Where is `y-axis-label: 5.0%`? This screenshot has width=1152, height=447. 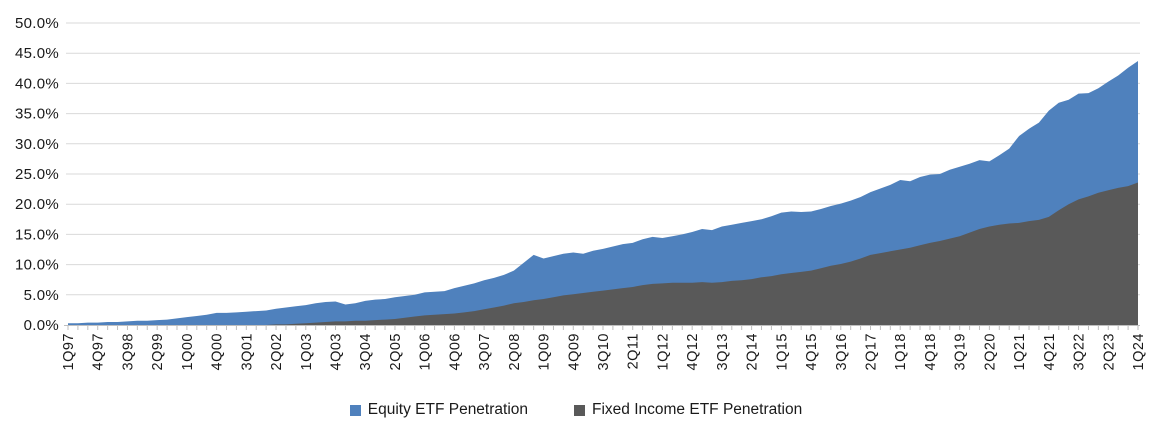
y-axis-label: 5.0% is located at coordinates (41, 295).